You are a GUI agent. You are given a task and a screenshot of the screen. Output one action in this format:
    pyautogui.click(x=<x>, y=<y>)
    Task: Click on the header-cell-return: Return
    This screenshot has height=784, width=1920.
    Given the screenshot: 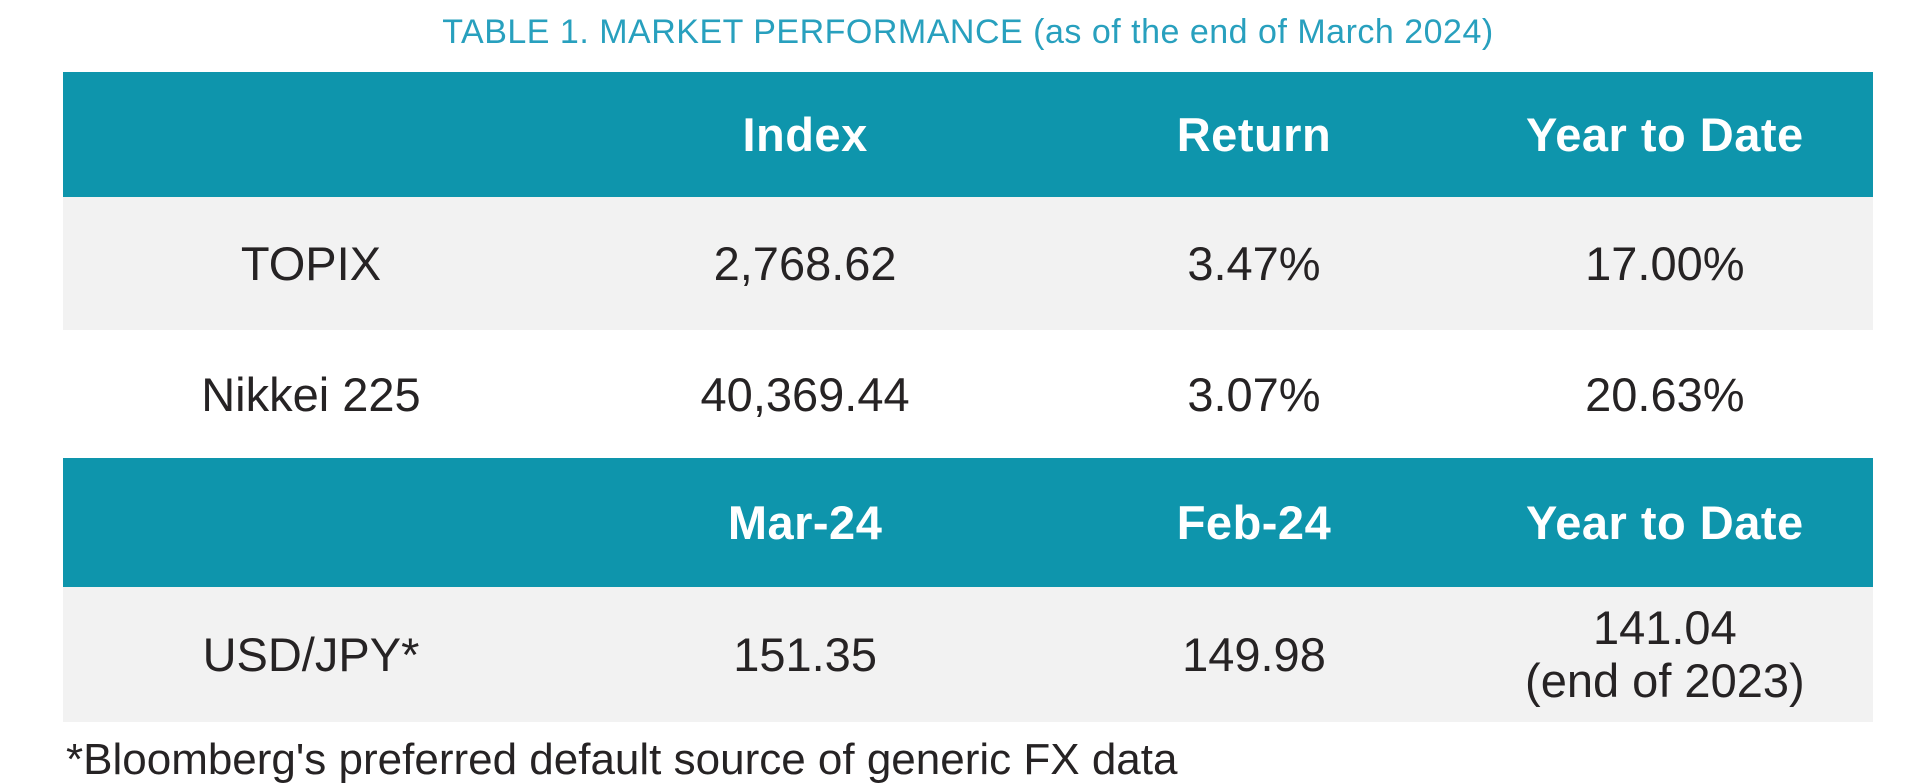 What is the action you would take?
    pyautogui.click(x=1254, y=134)
    